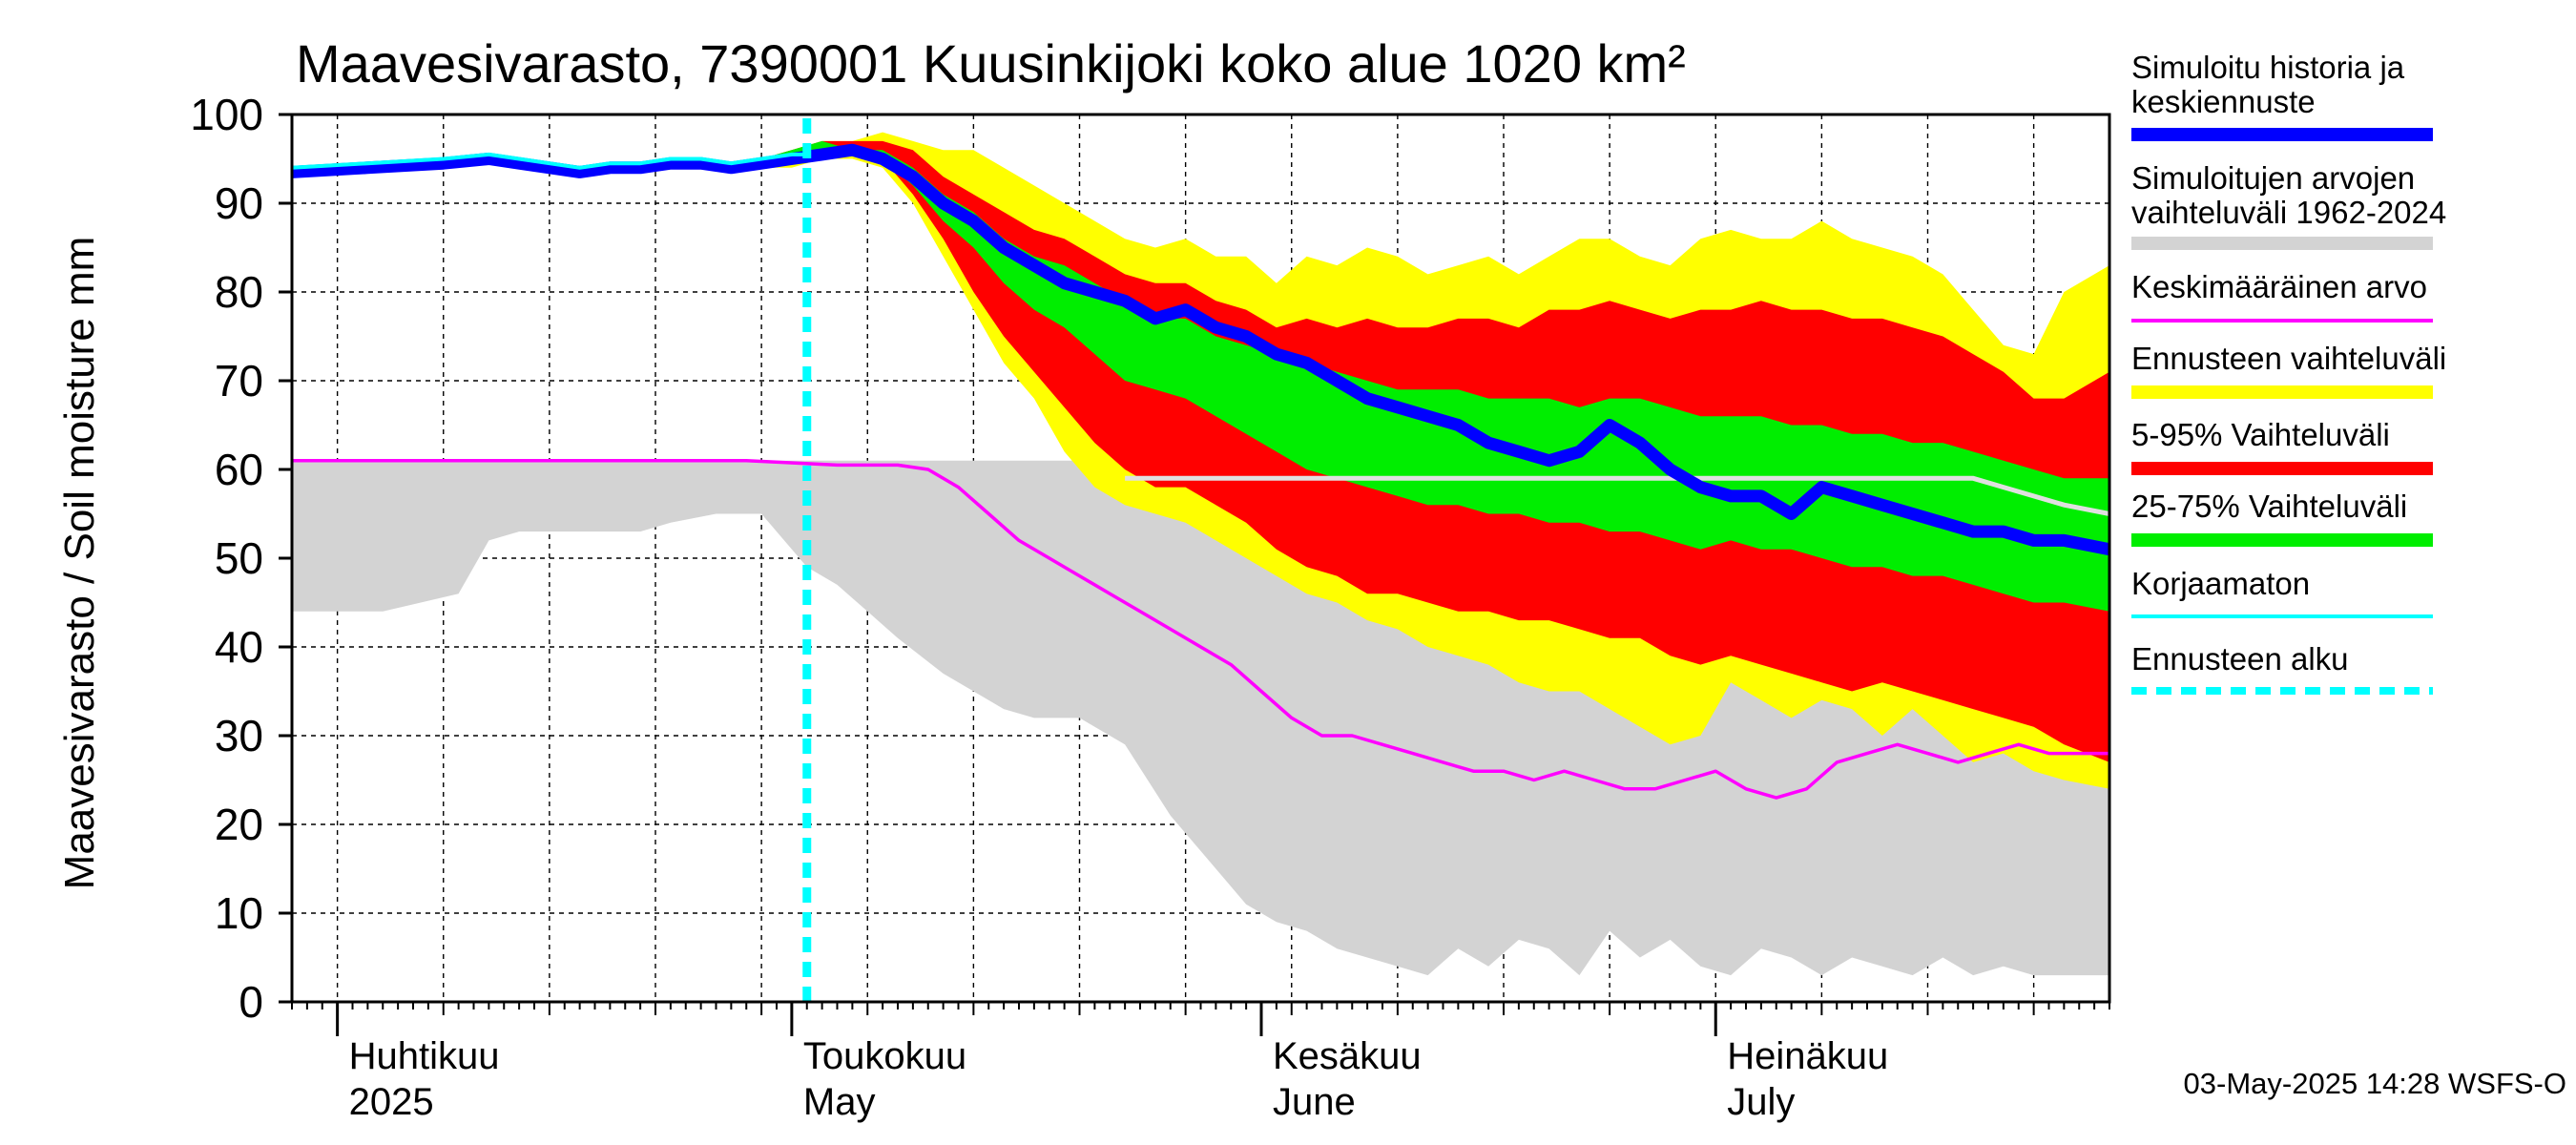 This screenshot has width=2576, height=1145. I want to click on y-tick-label: 10, so click(239, 913).